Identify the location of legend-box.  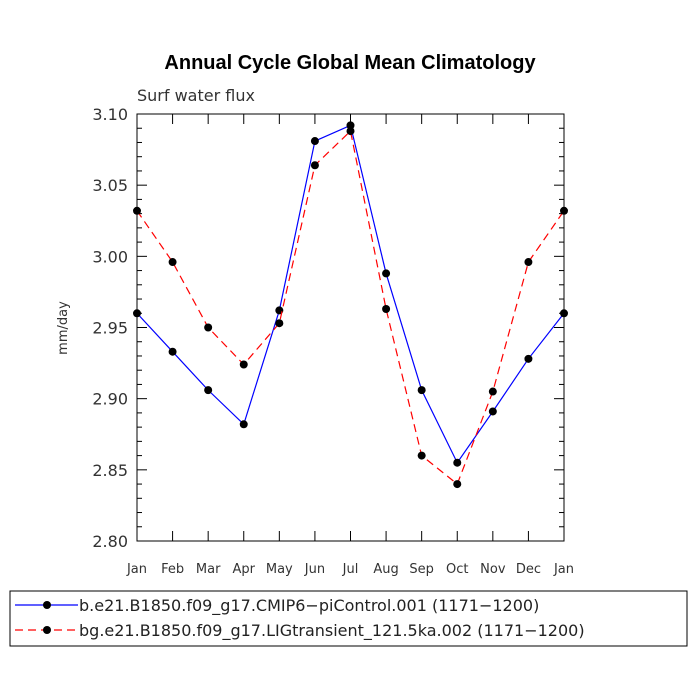
(348, 618).